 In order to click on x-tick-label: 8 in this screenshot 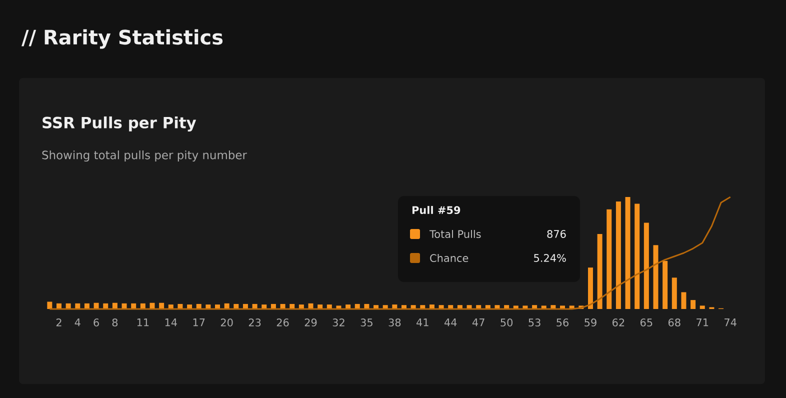, I will do `click(115, 322)`.